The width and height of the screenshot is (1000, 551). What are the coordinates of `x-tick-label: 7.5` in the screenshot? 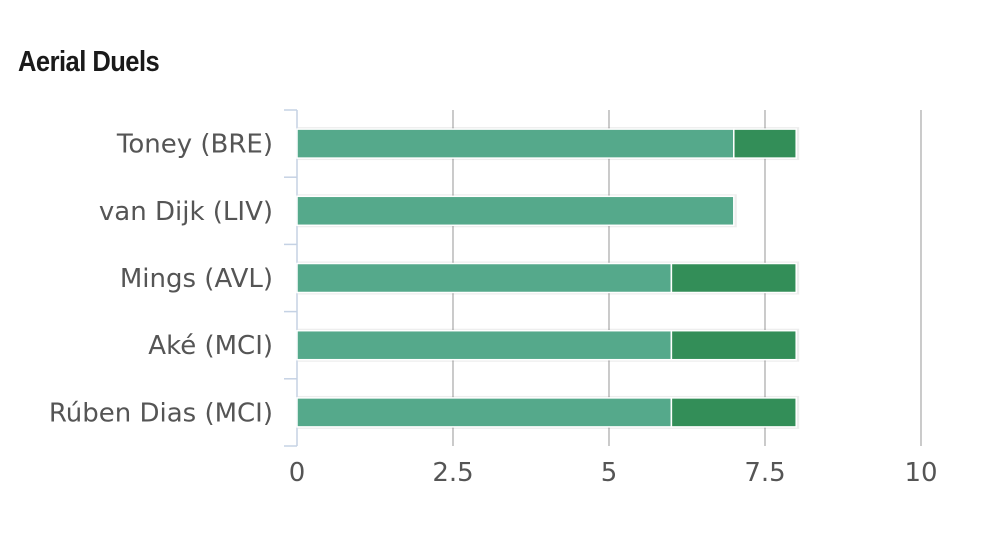 It's located at (764, 473).